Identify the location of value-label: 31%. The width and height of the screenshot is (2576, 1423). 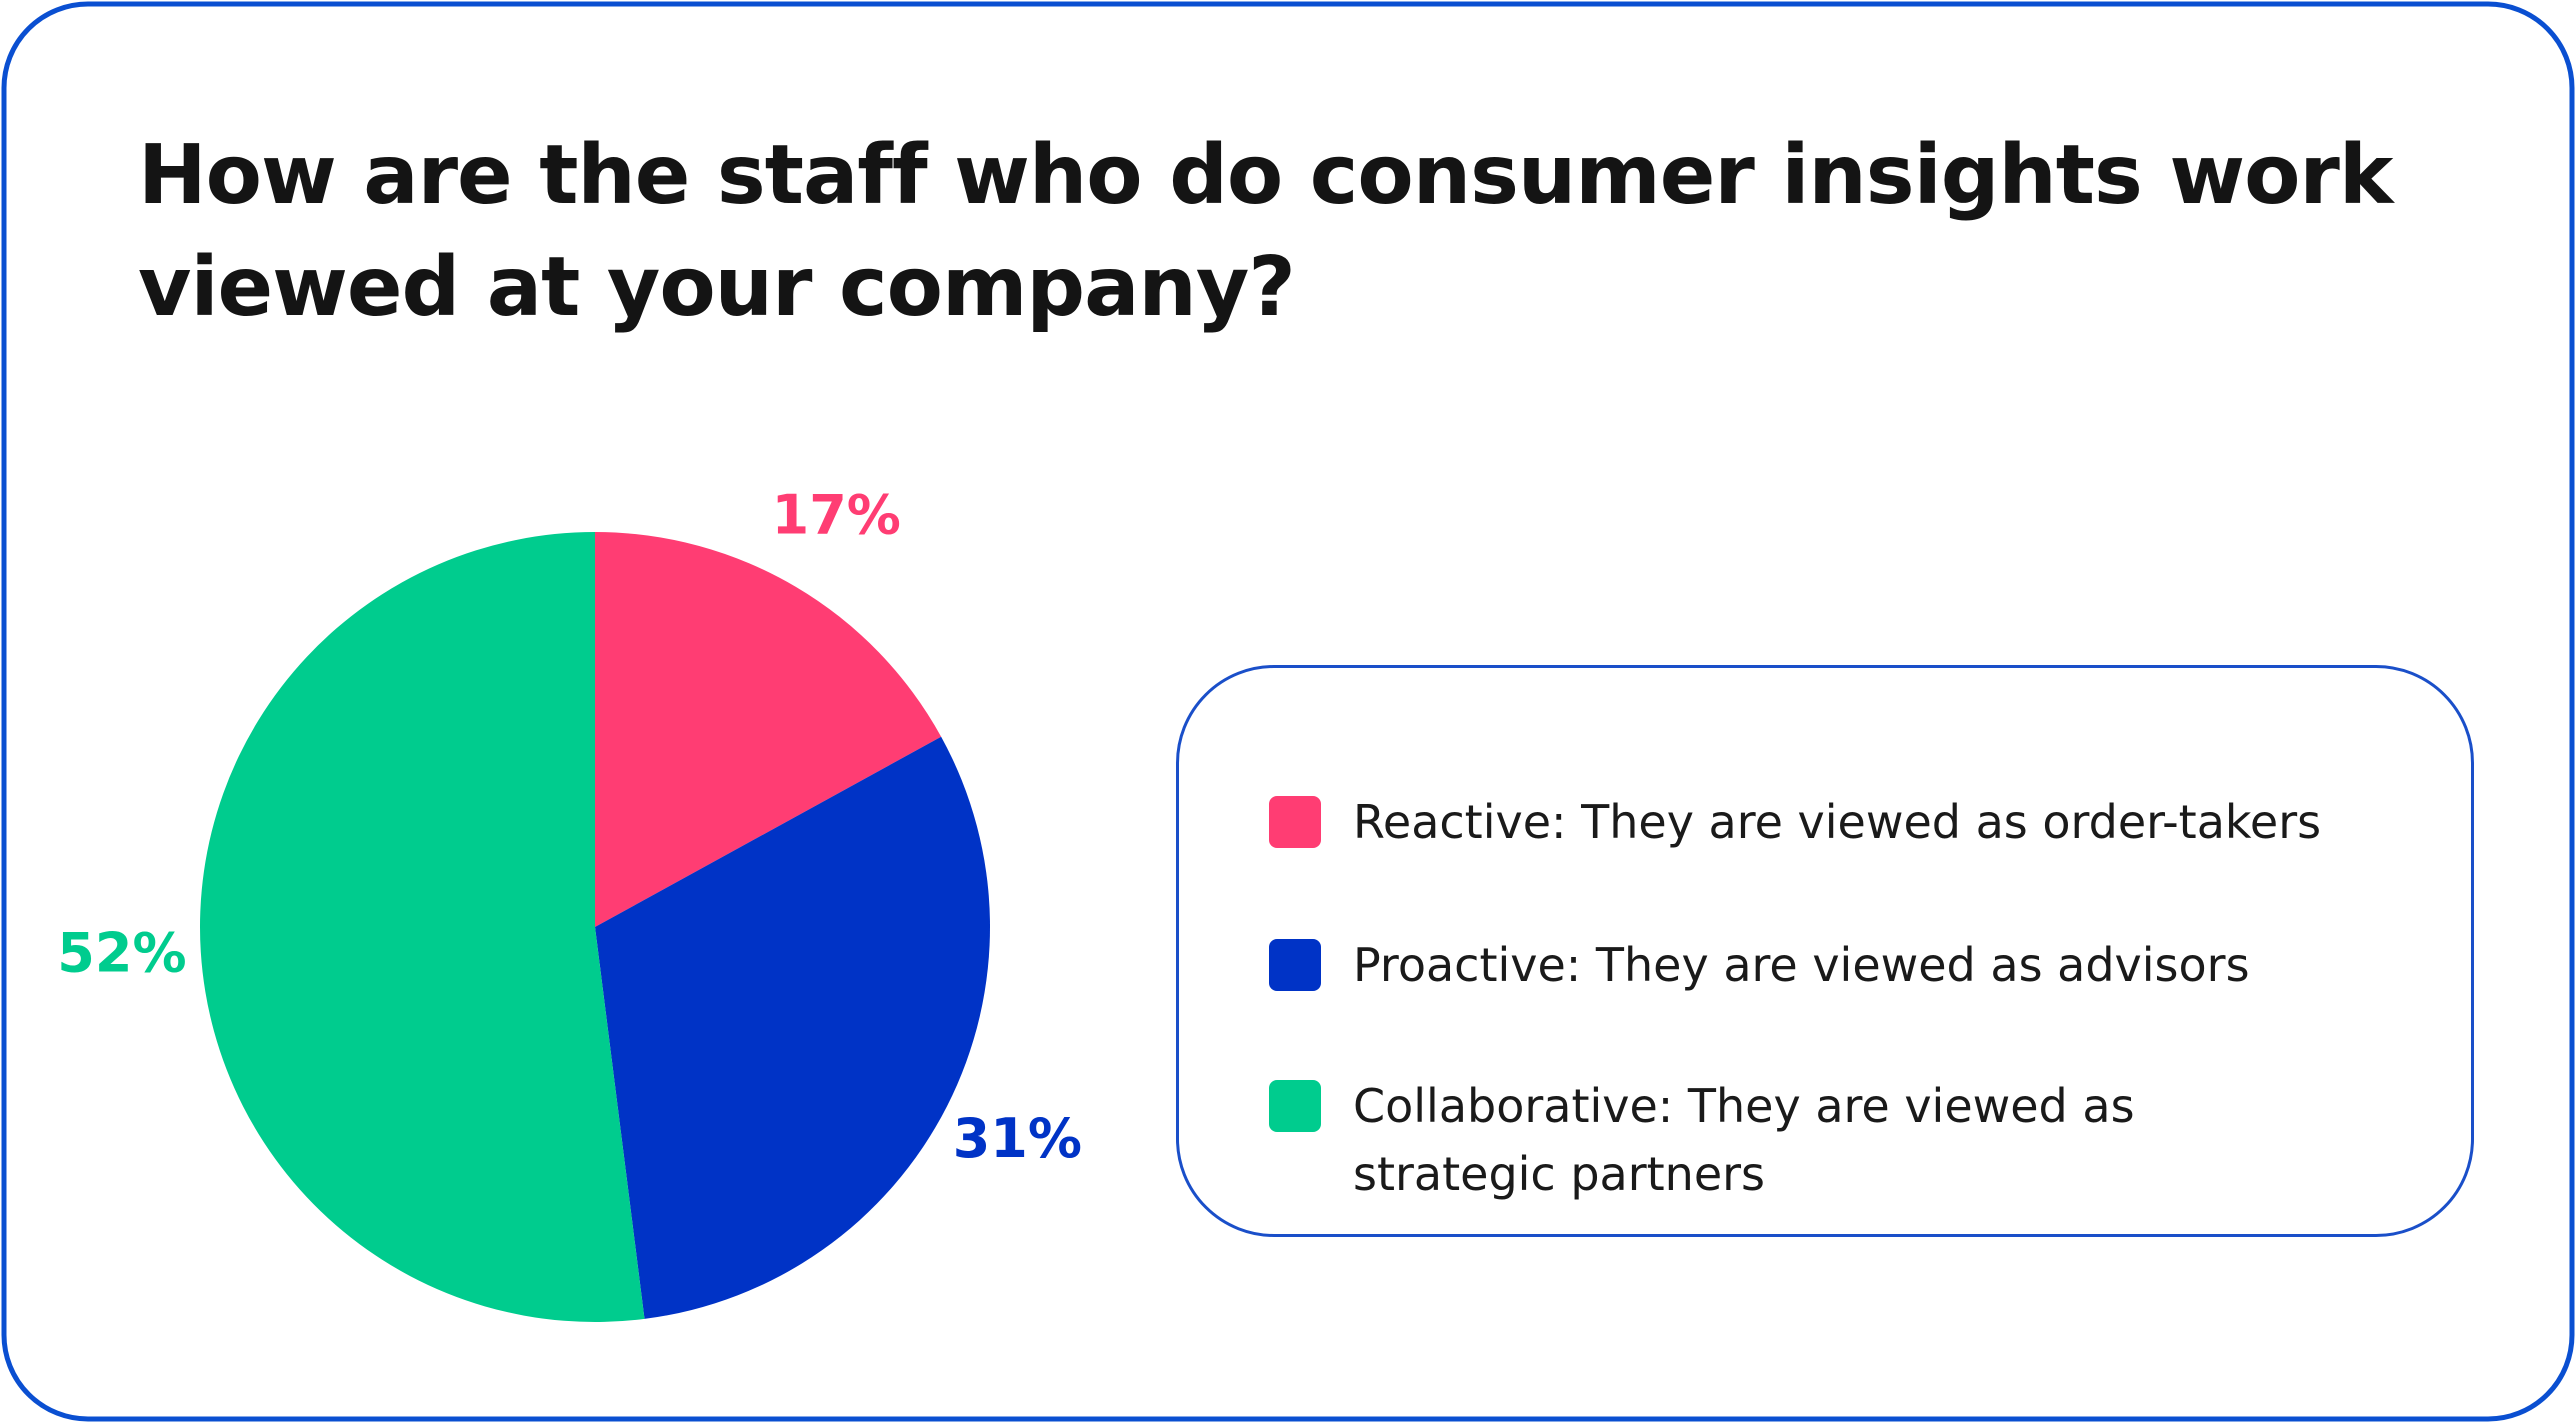
(1017, 1138).